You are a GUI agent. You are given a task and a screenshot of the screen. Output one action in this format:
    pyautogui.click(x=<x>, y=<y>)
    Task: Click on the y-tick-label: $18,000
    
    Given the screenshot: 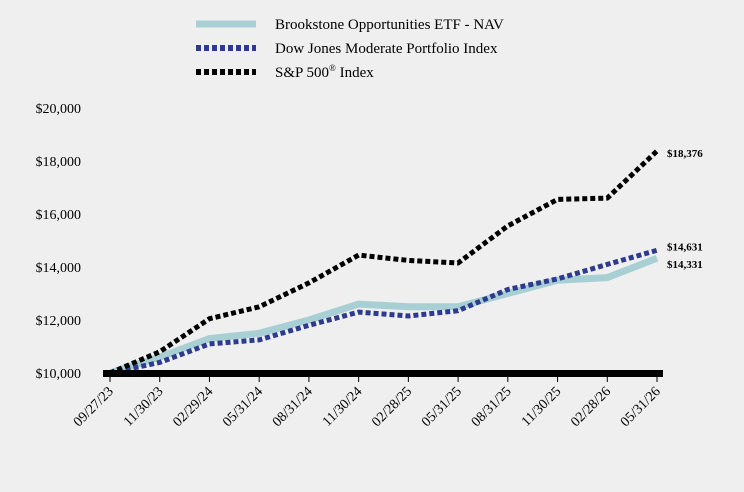 What is the action you would take?
    pyautogui.click(x=59, y=162)
    